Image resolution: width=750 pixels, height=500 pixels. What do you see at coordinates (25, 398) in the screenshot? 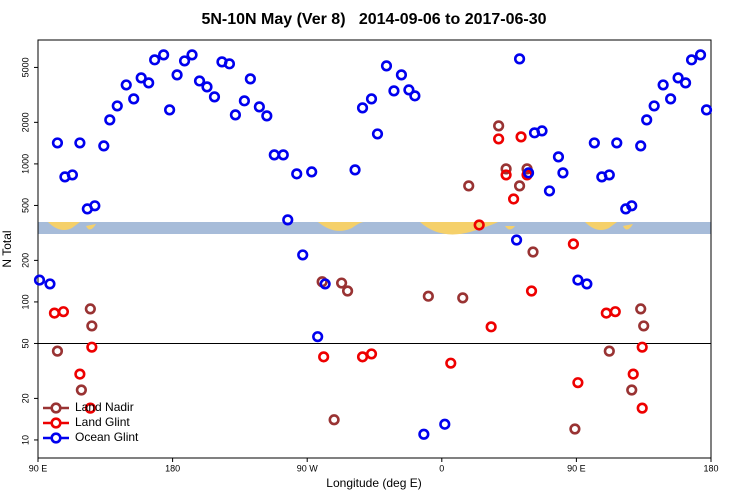
I see `y-tick-label: 20` at bounding box center [25, 398].